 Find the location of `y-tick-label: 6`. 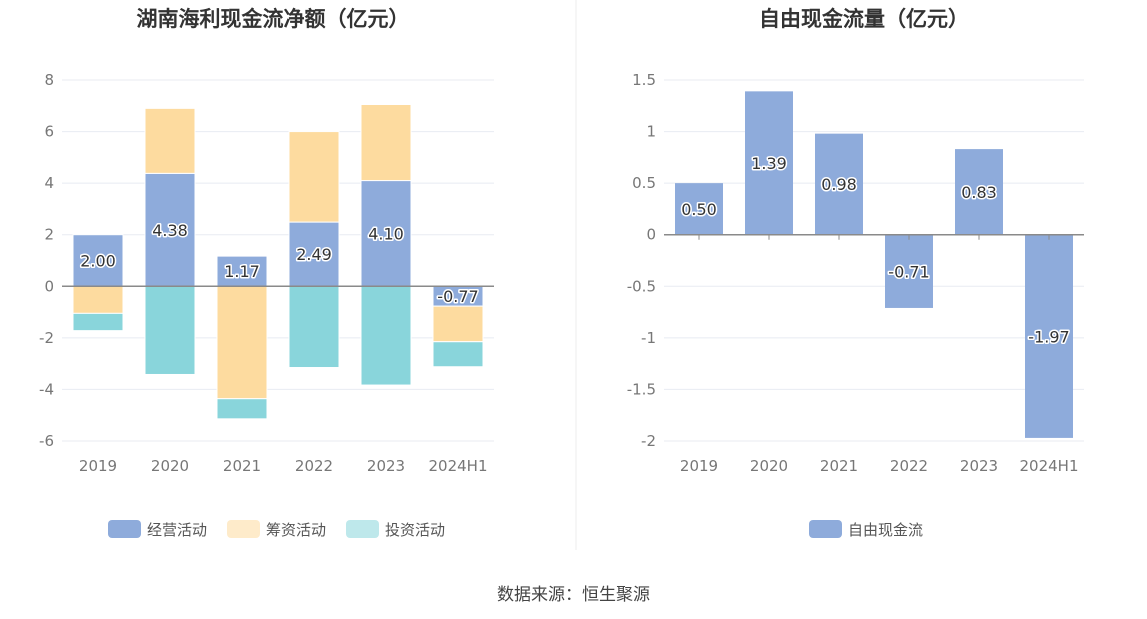

y-tick-label: 6 is located at coordinates (49, 132).